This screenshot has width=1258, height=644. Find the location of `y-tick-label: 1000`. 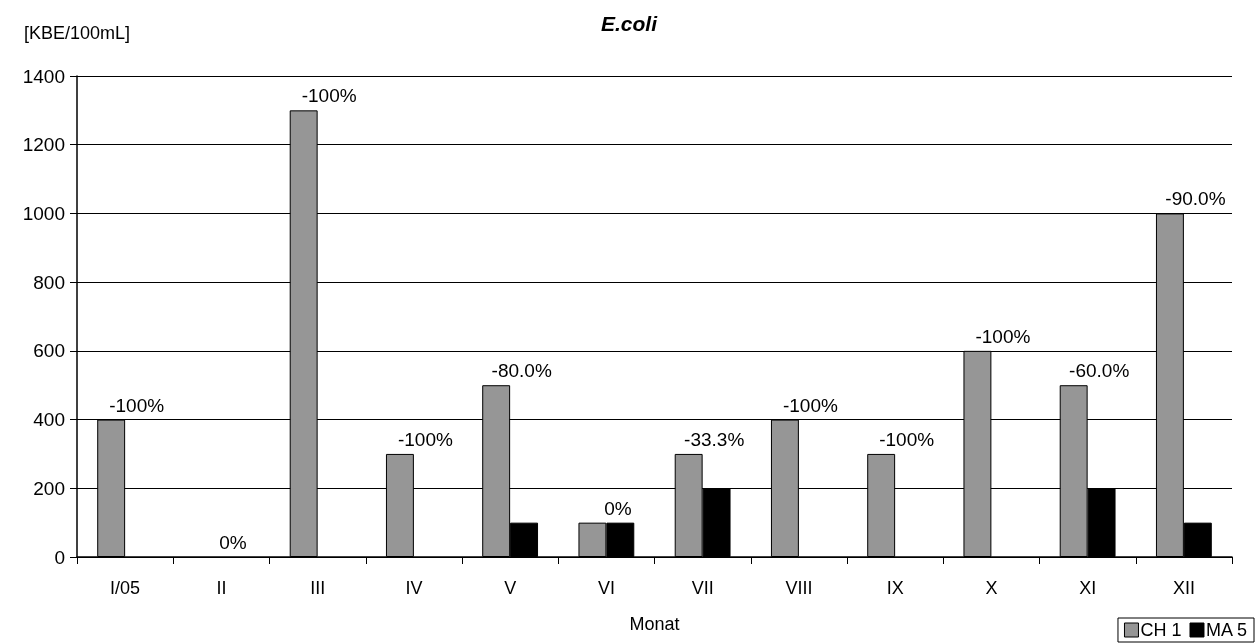

y-tick-label: 1000 is located at coordinates (43, 213).